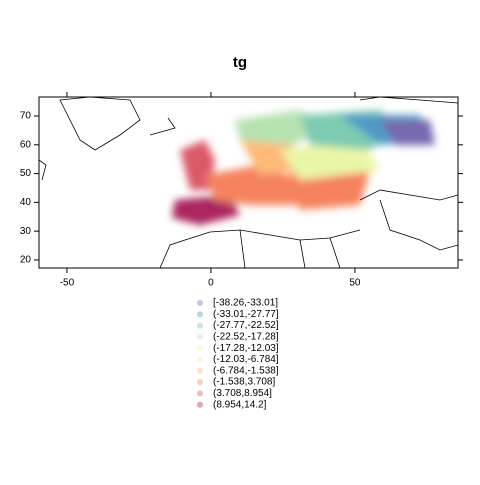  What do you see at coordinates (26, 116) in the screenshot?
I see `y-tick-label: 70` at bounding box center [26, 116].